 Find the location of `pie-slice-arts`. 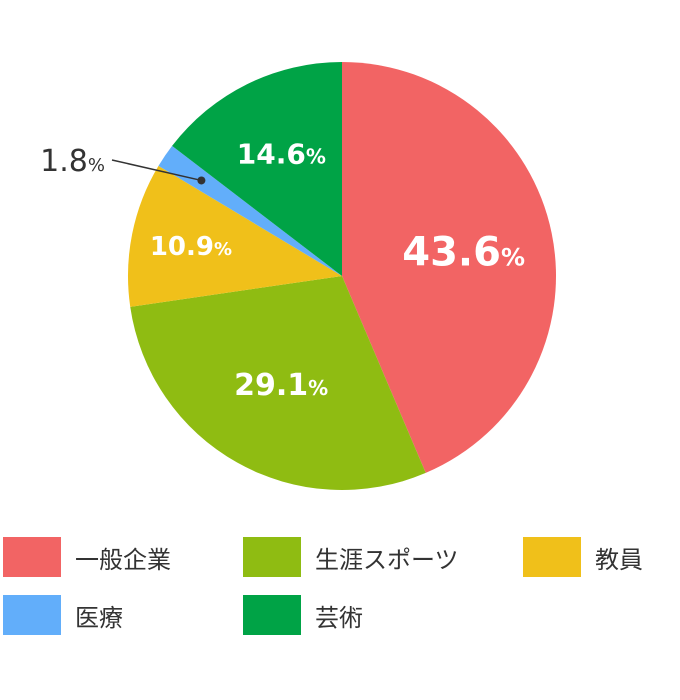

pie-slice-arts is located at coordinates (257, 168).